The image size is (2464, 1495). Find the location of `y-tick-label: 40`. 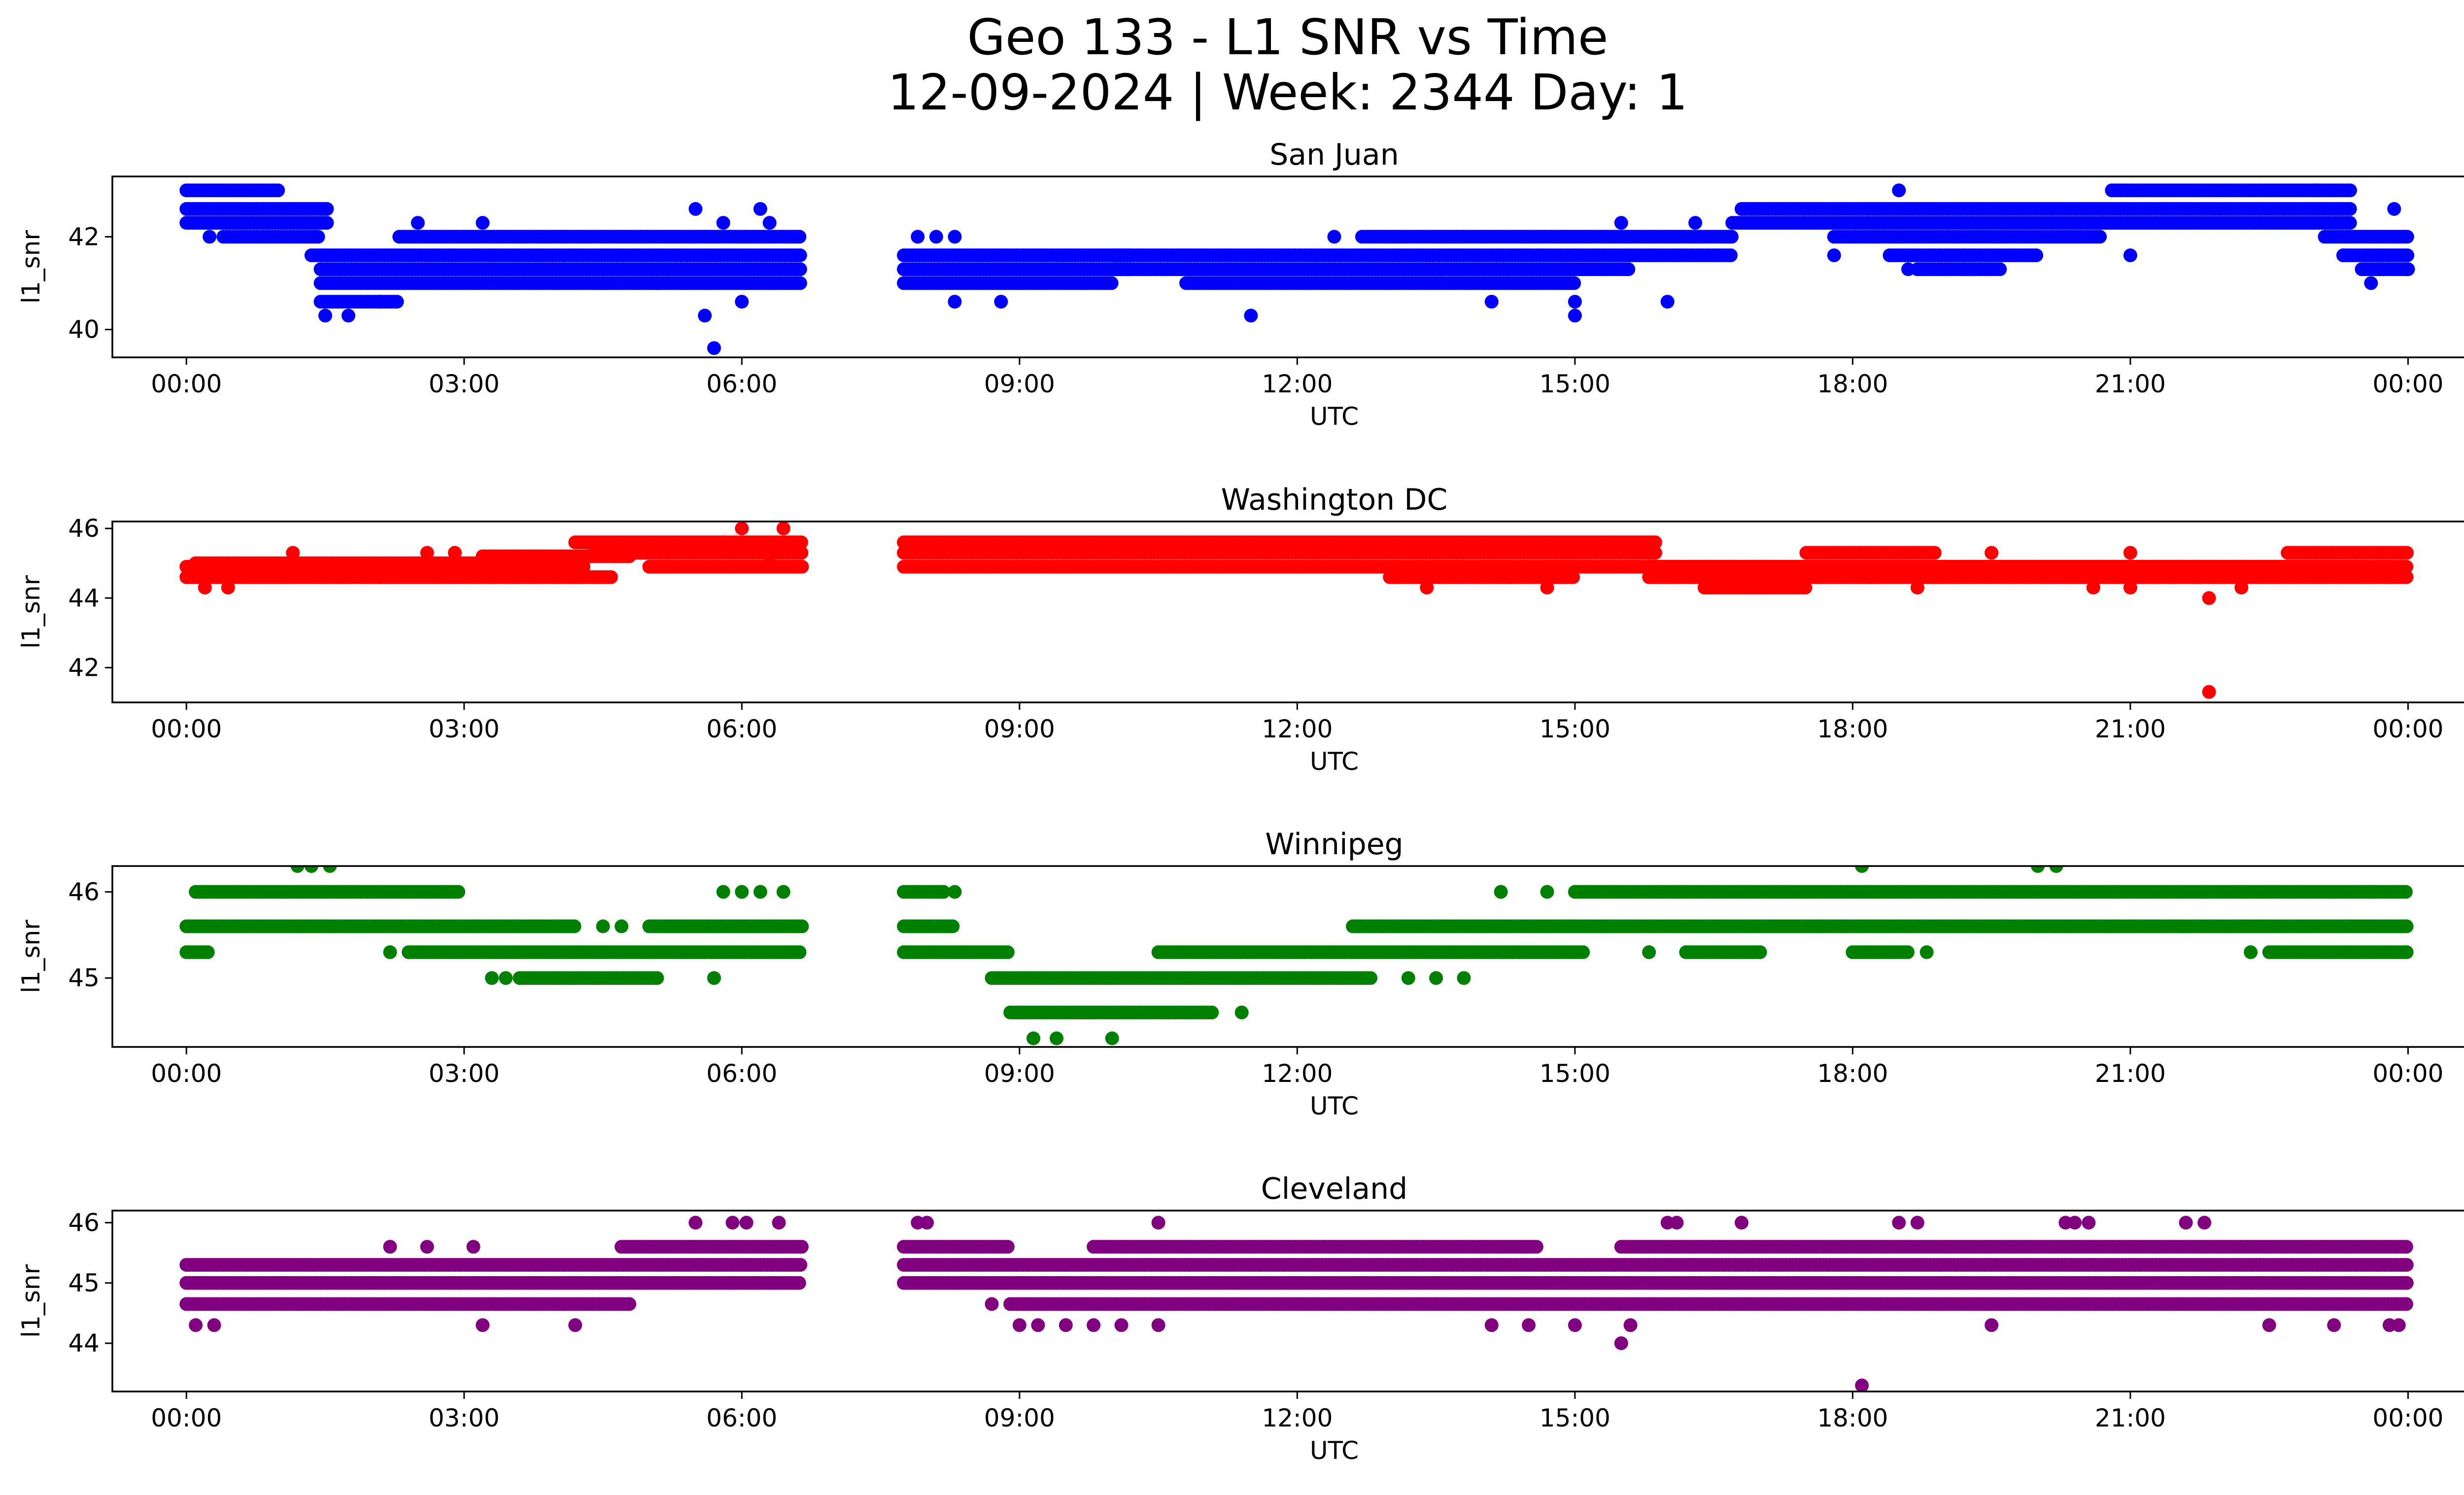

y-tick-label: 40 is located at coordinates (84, 329).